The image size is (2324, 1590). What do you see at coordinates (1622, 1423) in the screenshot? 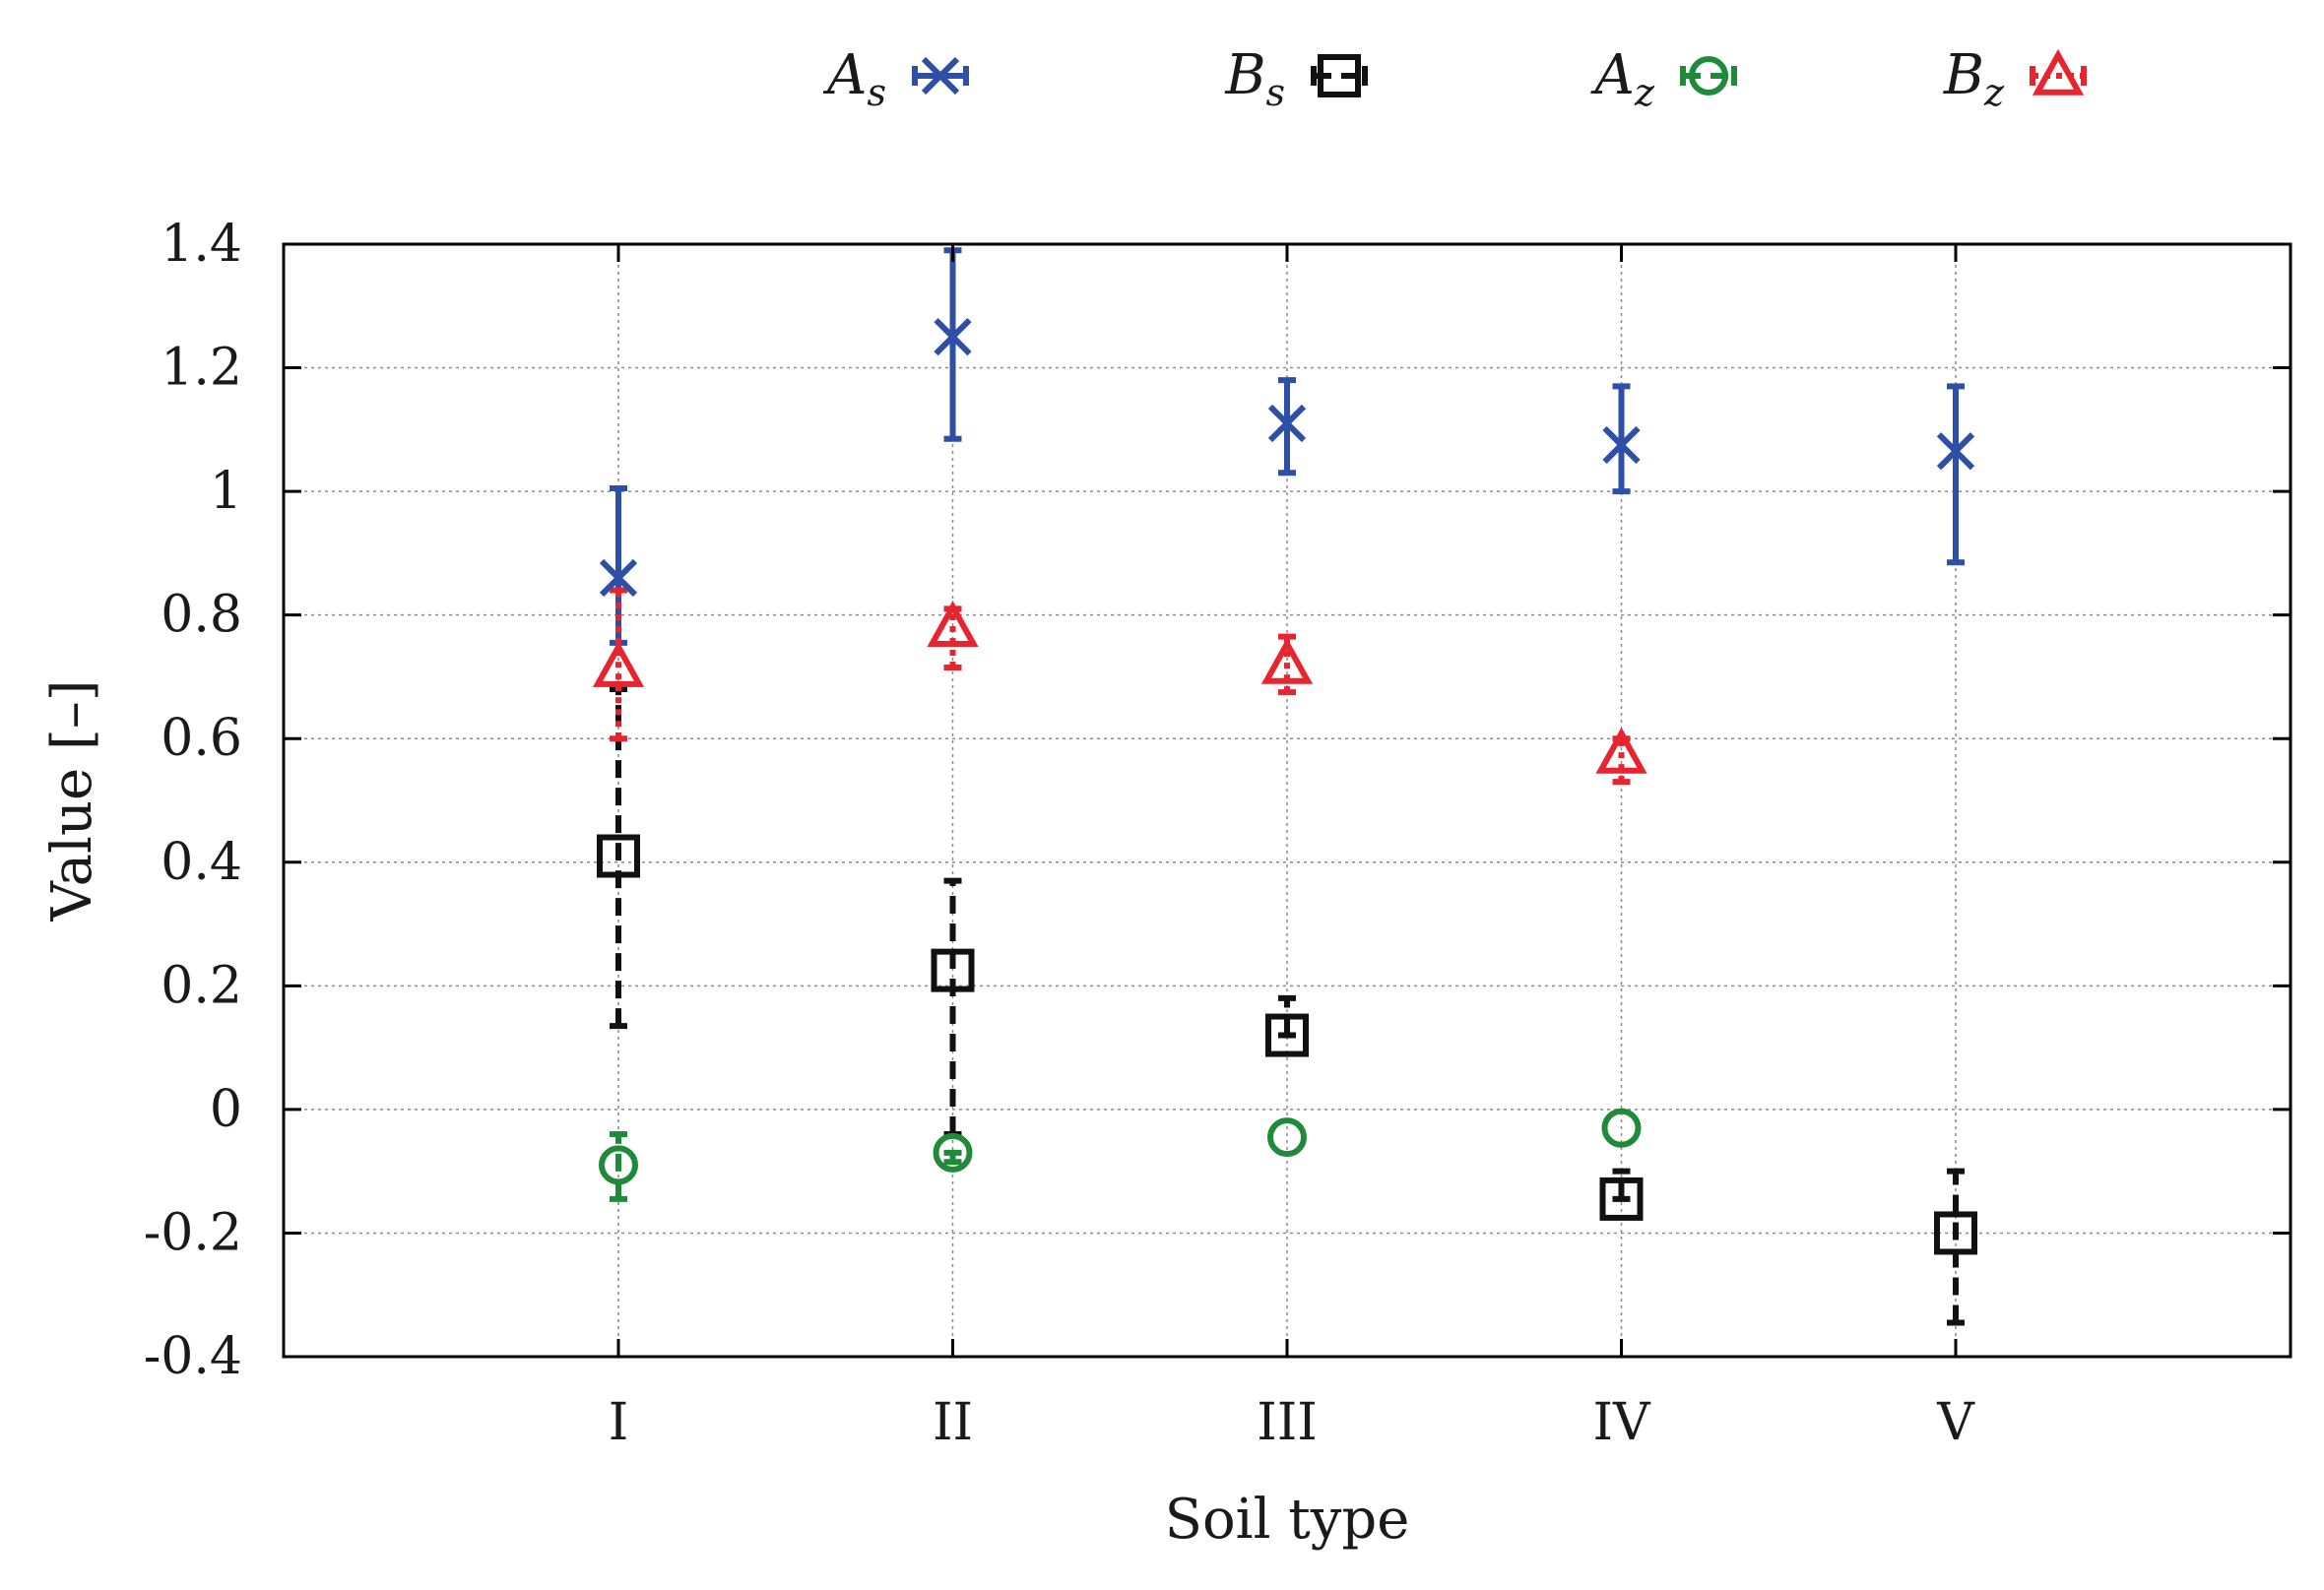
I see `x-tick-label: IV` at bounding box center [1622, 1423].